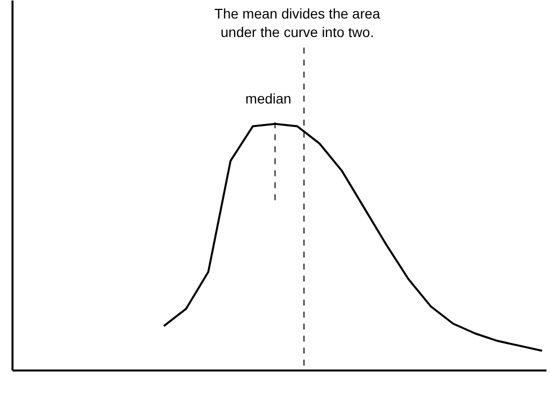 The height and width of the screenshot is (401, 550). Describe the element at coordinates (297, 22) in the screenshot. I see `text: The mean divides the area under the curve into two.` at that location.